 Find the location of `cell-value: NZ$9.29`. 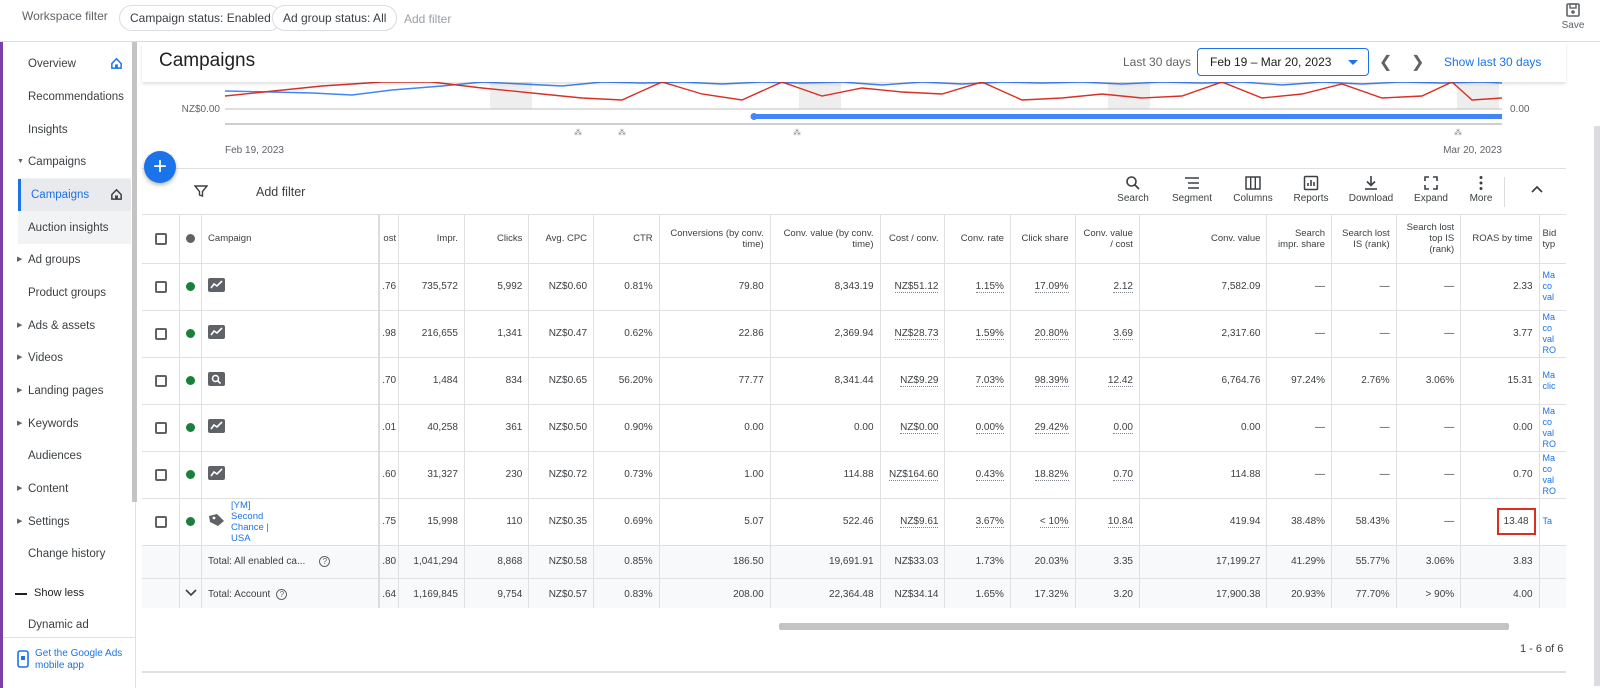

cell-value: NZ$9.29 is located at coordinates (919, 381).